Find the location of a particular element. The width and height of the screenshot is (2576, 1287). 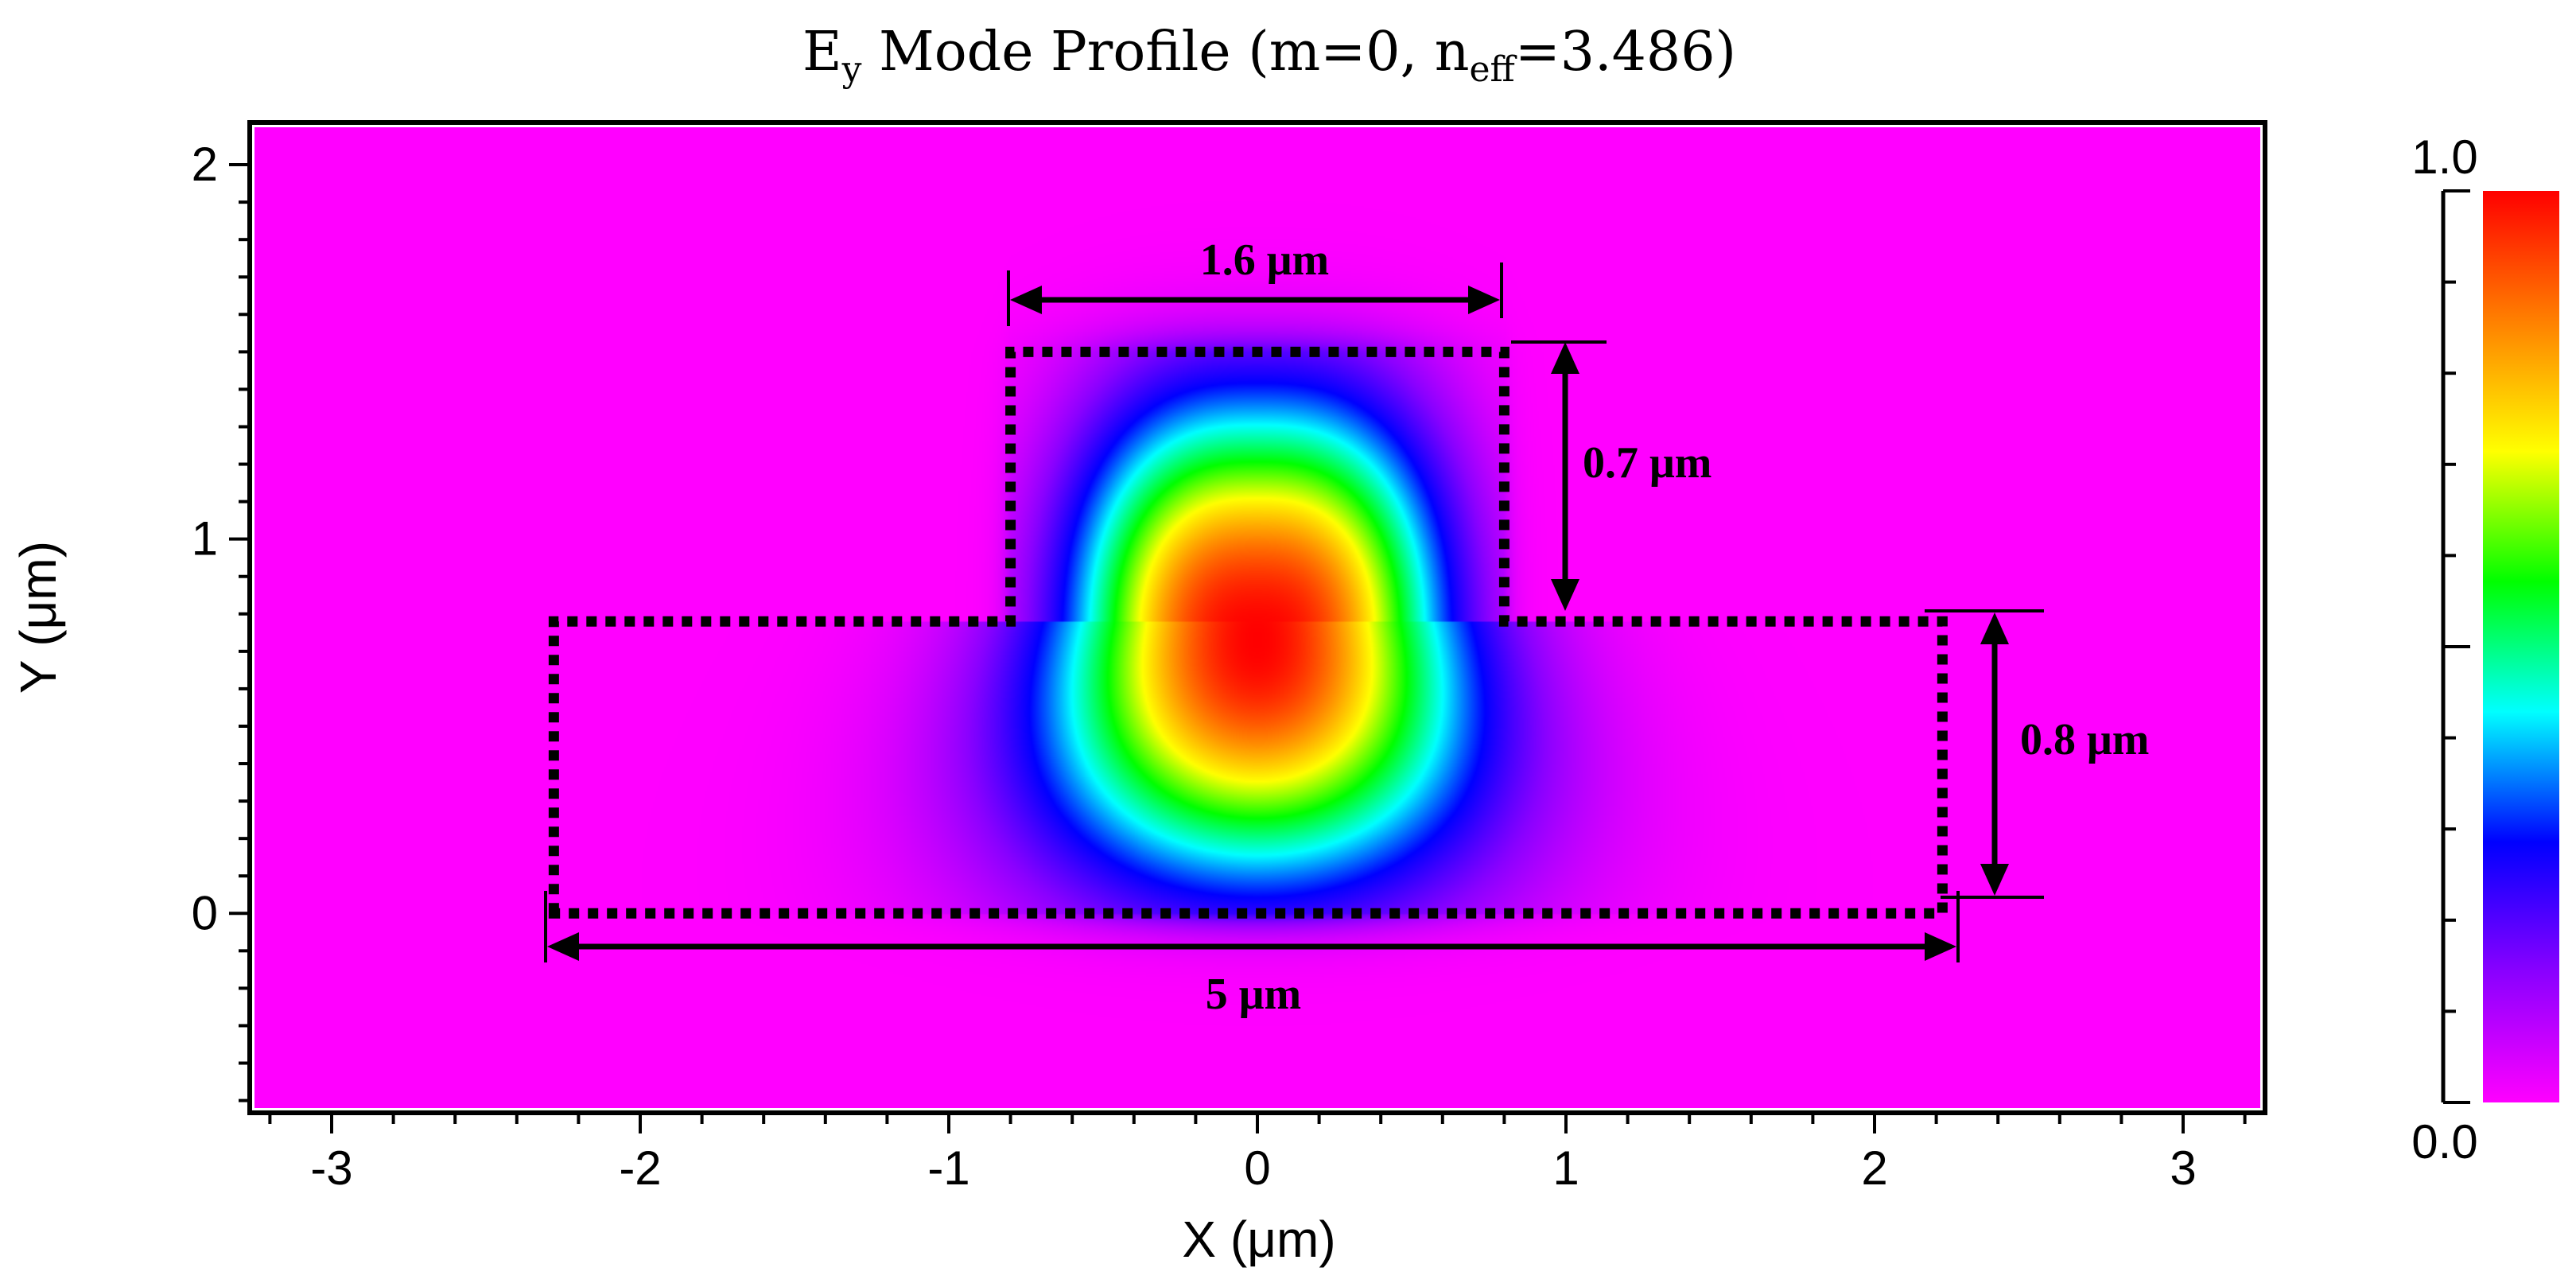

slab-width-label: 5 μm is located at coordinates (1253, 994).